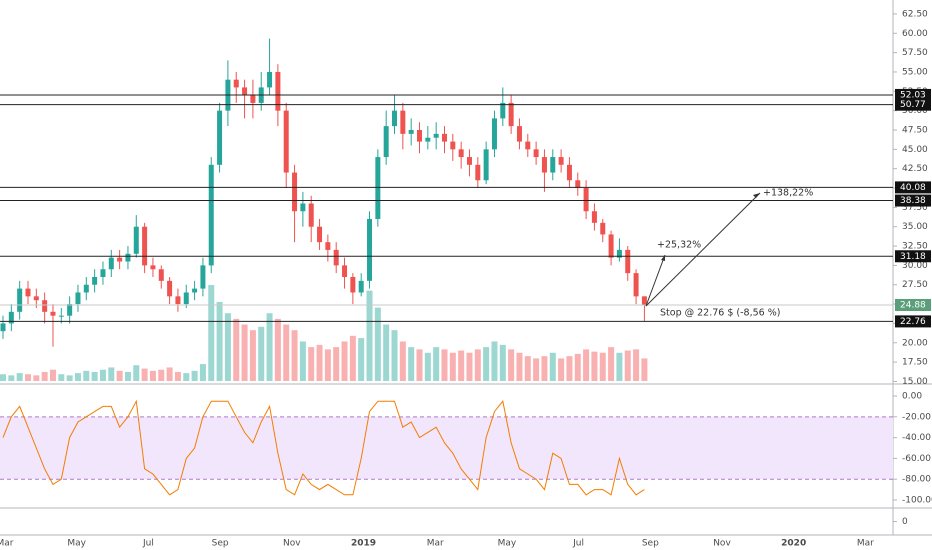 This screenshot has width=932, height=550. I want to click on y-tick-label: 32.50, so click(915, 247).